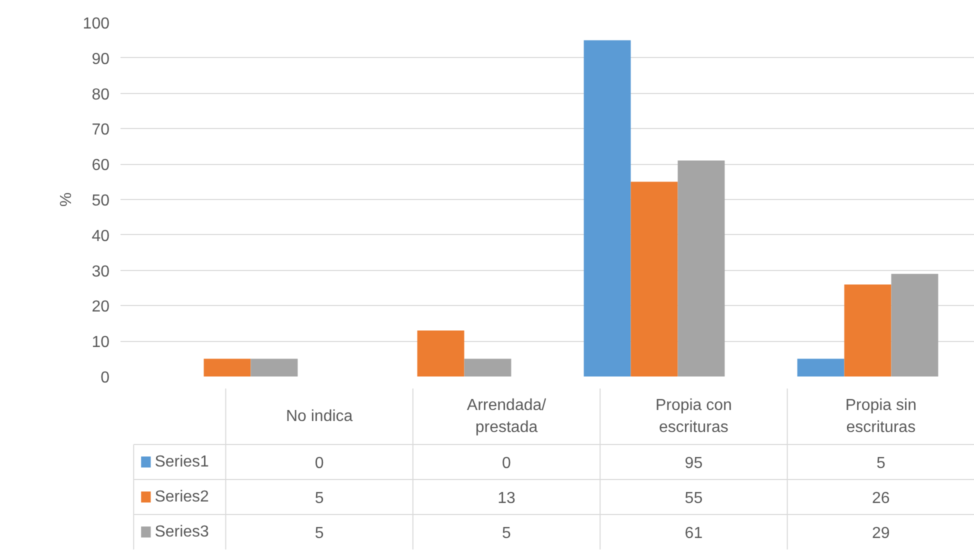 This screenshot has height=552, width=974. Describe the element at coordinates (319, 416) in the screenshot. I see `x-tick-label: No indica` at that location.